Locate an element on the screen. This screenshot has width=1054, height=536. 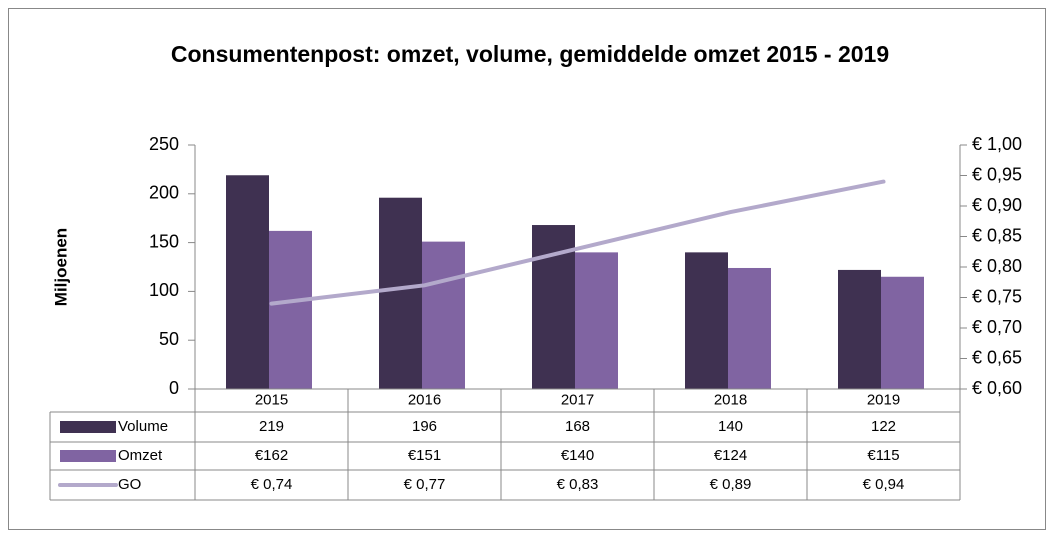
line-series is located at coordinates (577, 242).